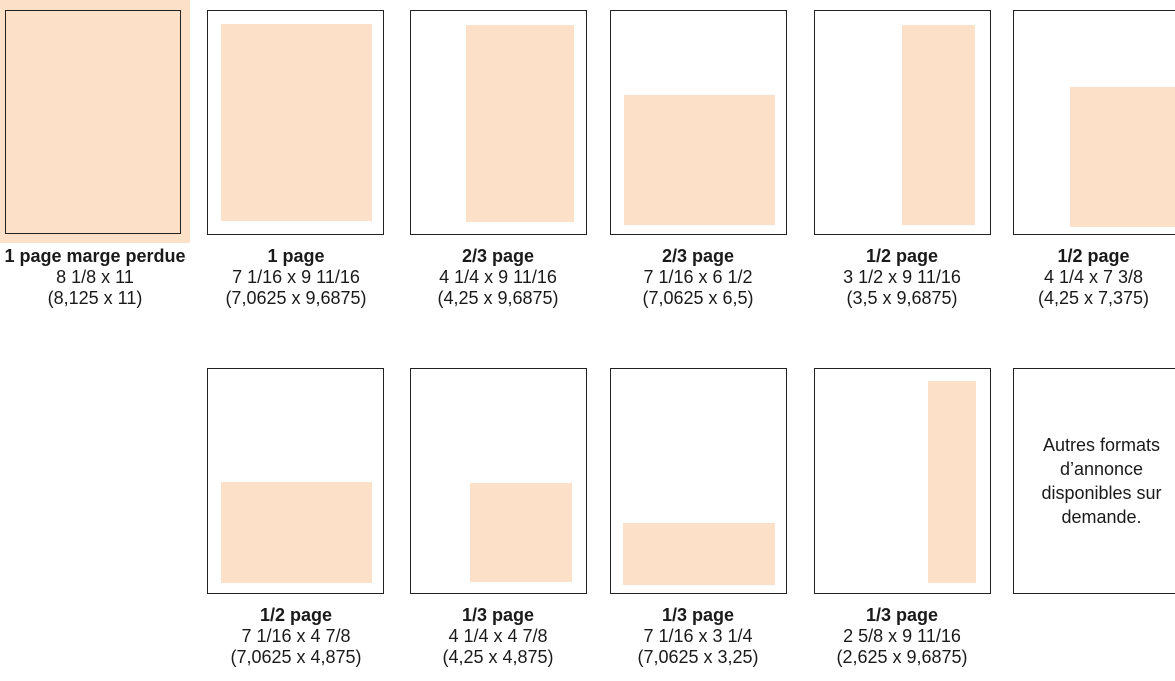 The width and height of the screenshot is (1175, 681). Describe the element at coordinates (296, 657) in the screenshot. I see `format-size-decimal: (7,0625 x 4,875)` at that location.